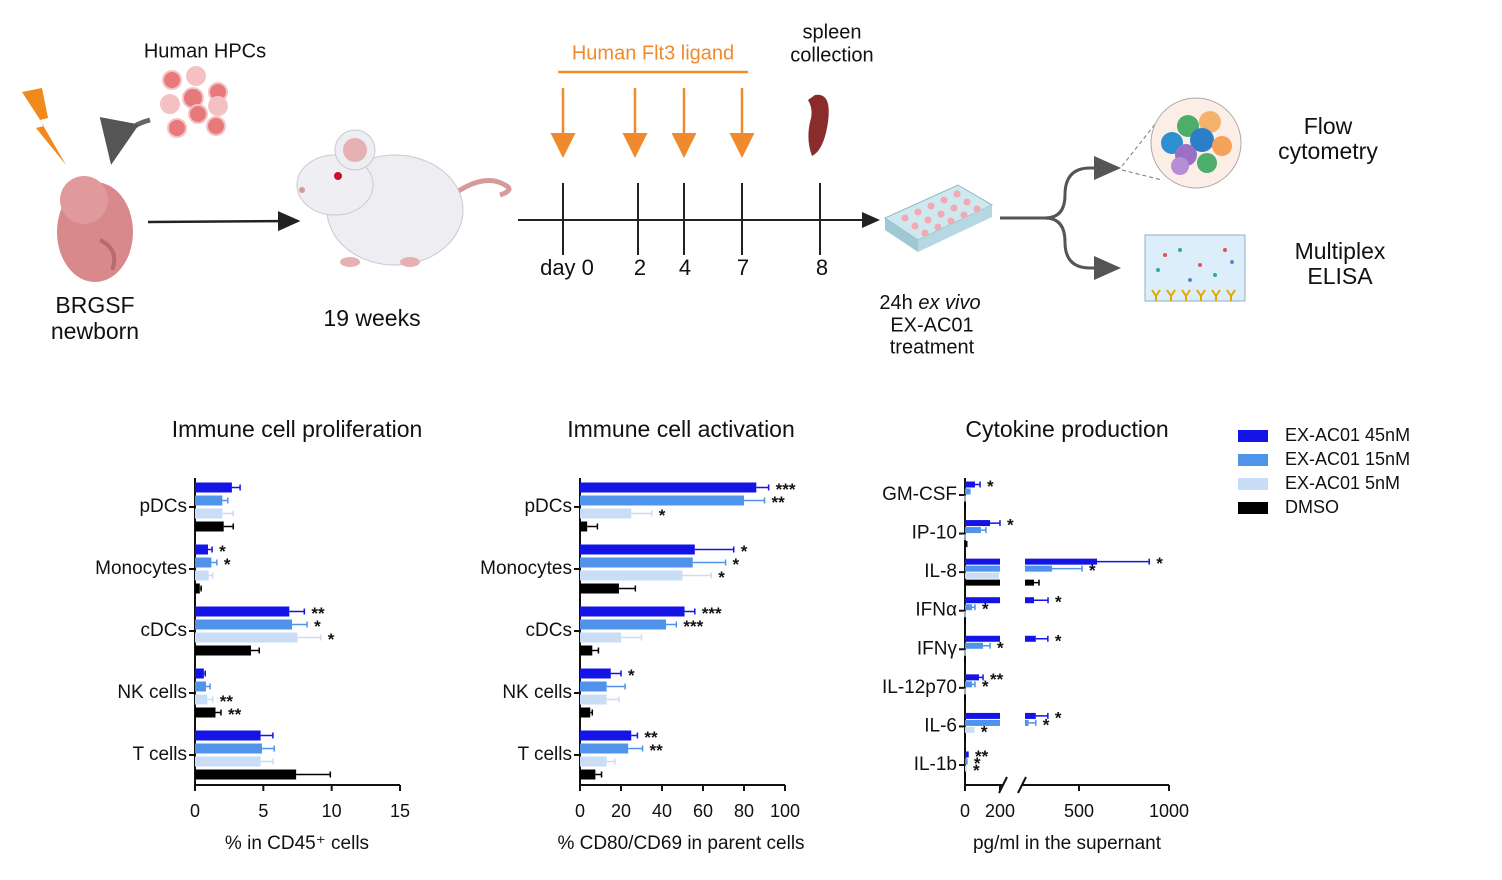 The width and height of the screenshot is (1502, 880). Describe the element at coordinates (1022, 785) in the screenshot. I see `axis-break` at that location.